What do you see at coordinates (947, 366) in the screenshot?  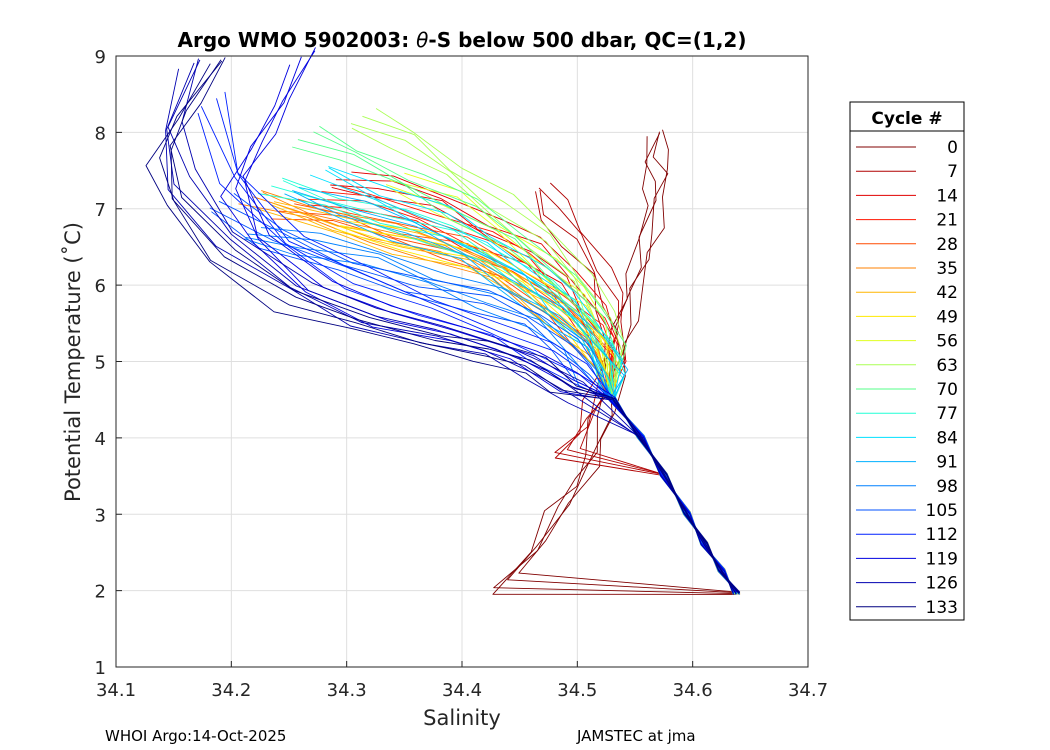 I see `legend-label: 63` at bounding box center [947, 366].